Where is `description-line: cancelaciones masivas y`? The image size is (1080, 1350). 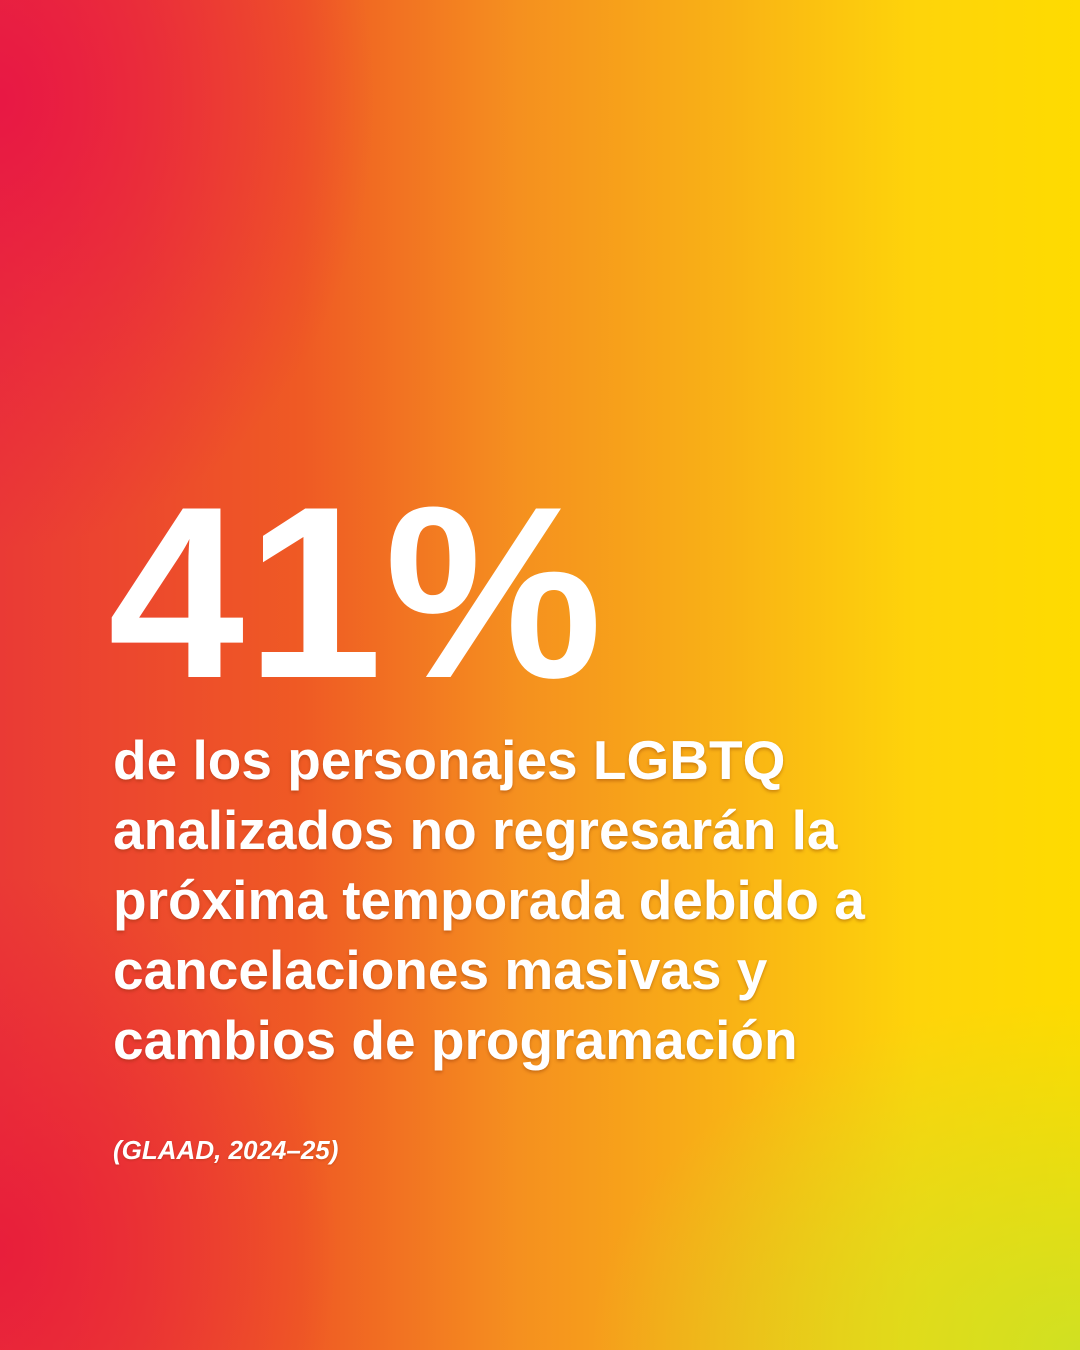
description-line: cancelaciones masivas y is located at coordinates (440, 970).